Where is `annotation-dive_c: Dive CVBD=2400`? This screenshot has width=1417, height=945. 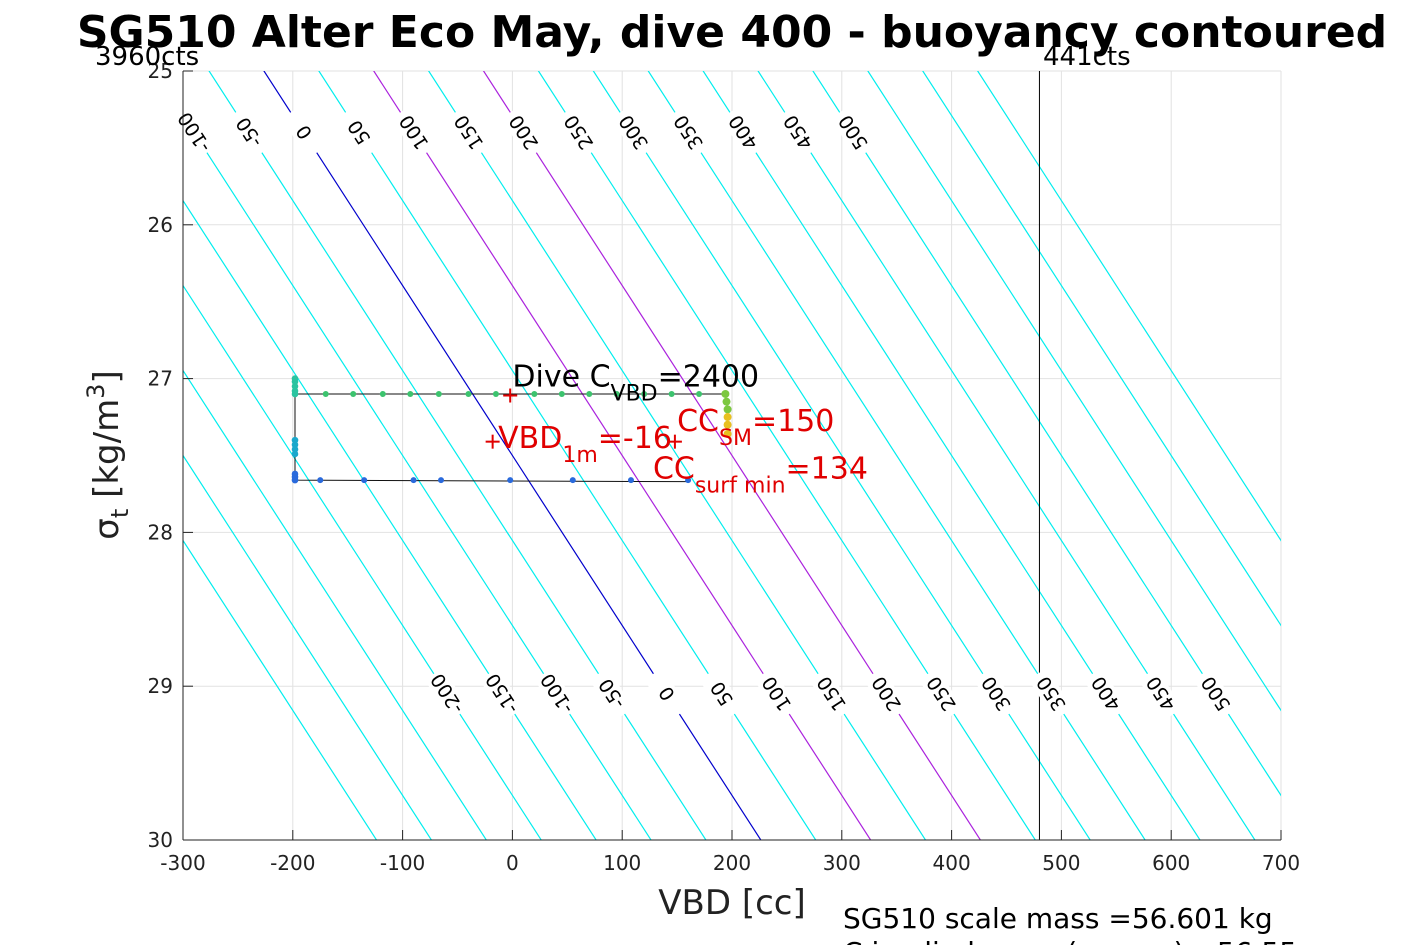
annotation-dive_c: Dive CVBD=2400 is located at coordinates (635, 382).